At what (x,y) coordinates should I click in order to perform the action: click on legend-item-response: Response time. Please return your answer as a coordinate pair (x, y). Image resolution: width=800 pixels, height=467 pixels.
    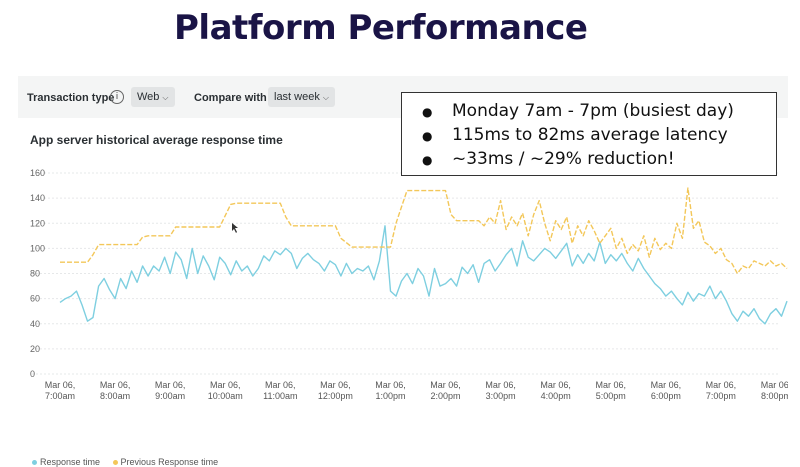
    Looking at the image, I should click on (66, 462).